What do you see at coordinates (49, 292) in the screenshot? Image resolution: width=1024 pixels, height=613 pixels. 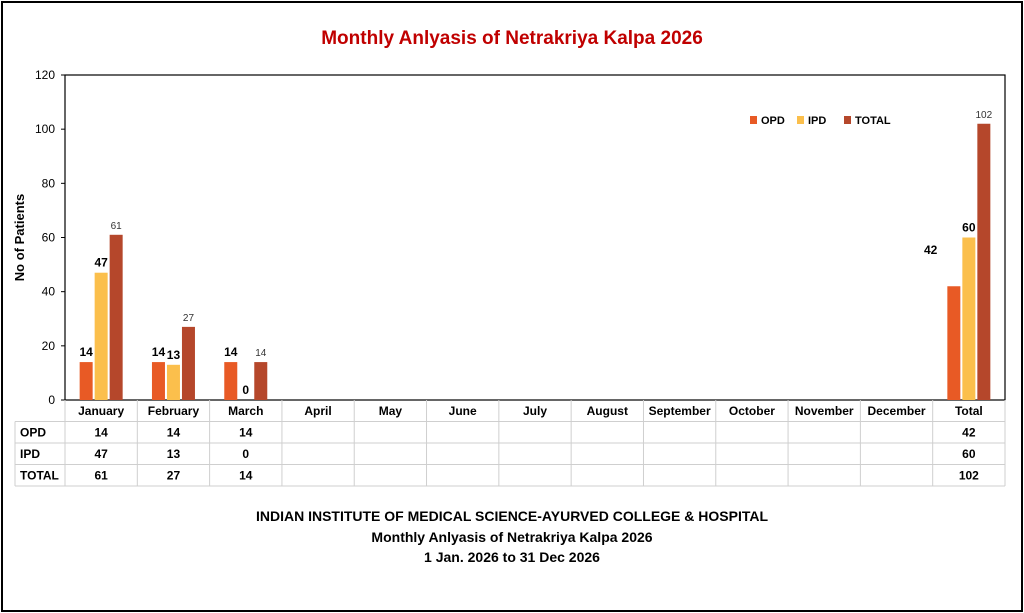 I see `y-tick-label: 40` at bounding box center [49, 292].